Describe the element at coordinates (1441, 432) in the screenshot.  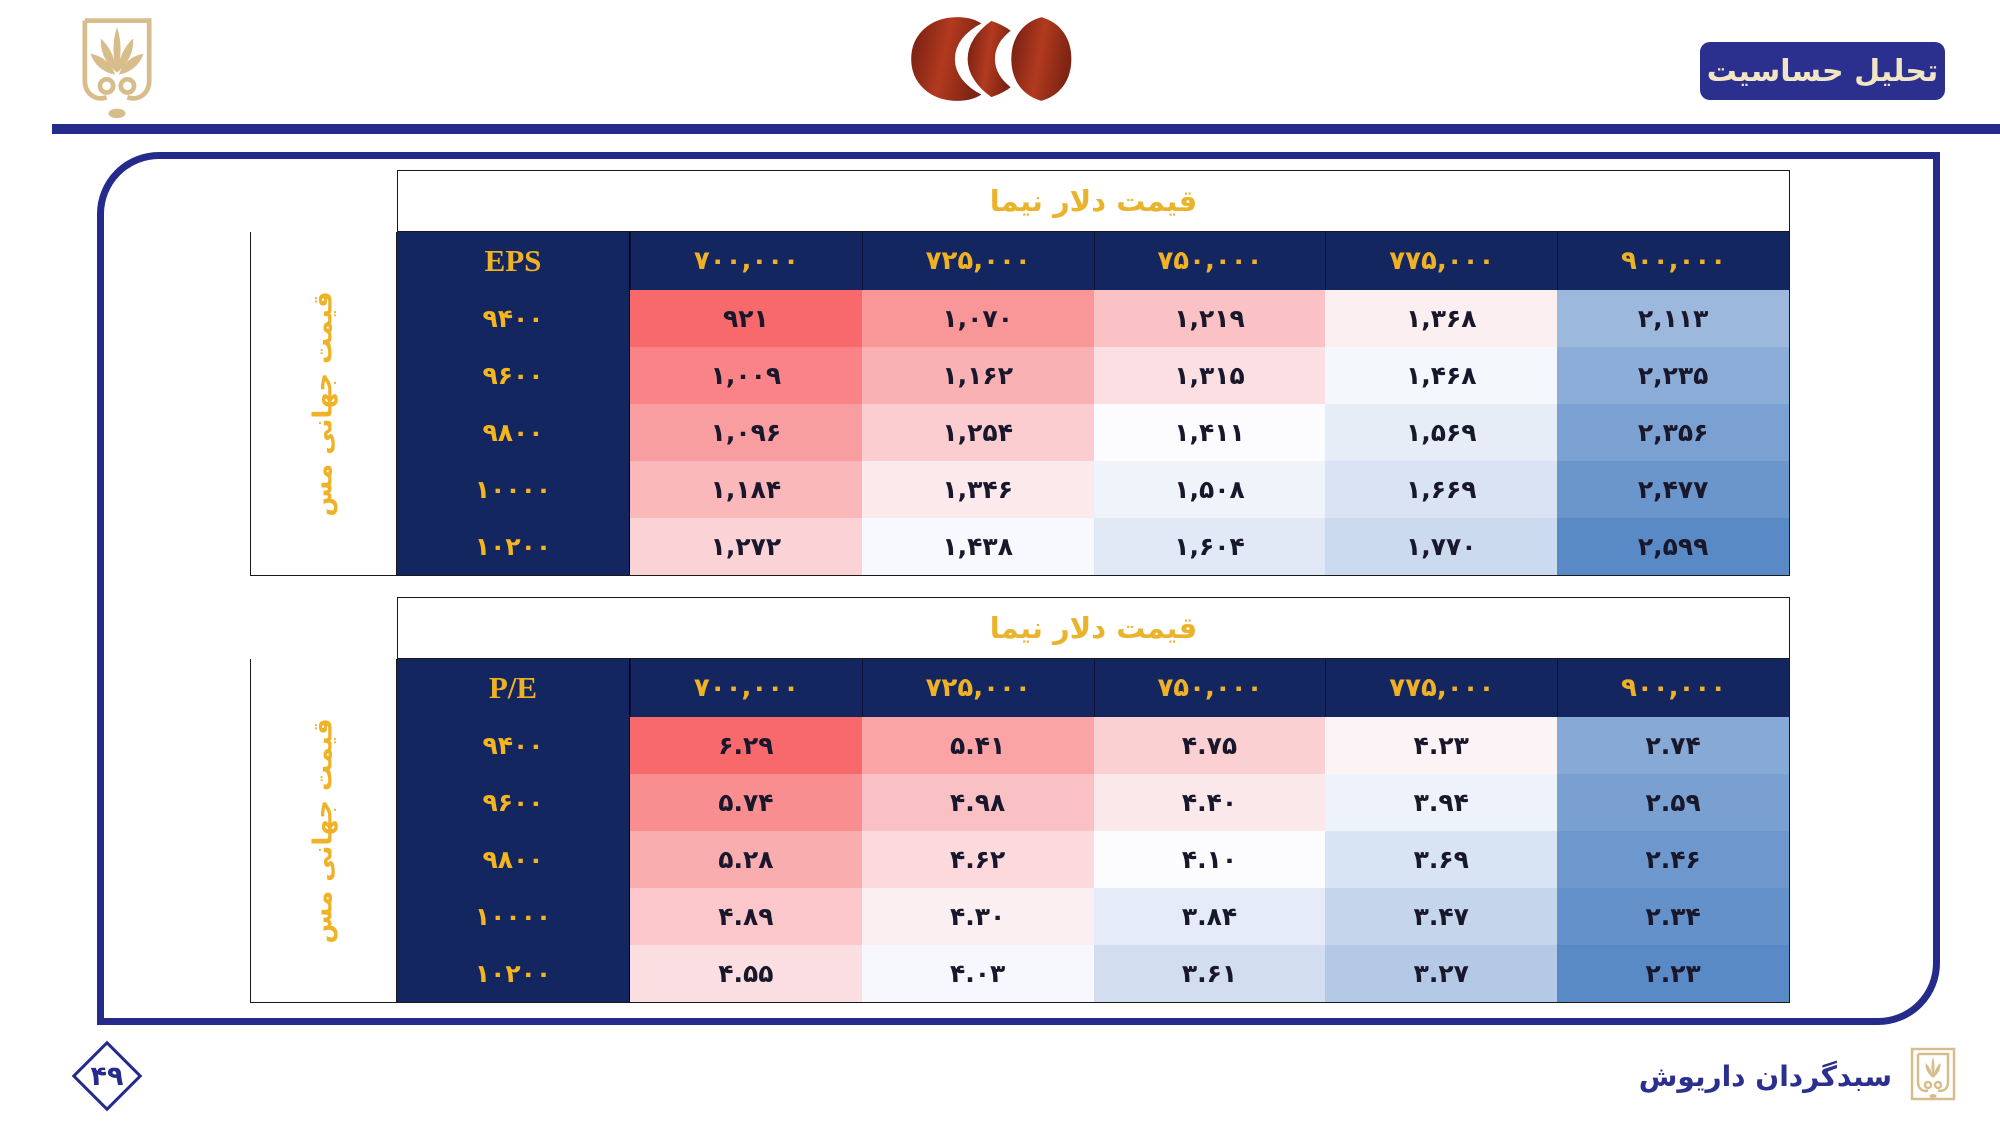
I see `data-cell: ۱,۵۶۹` at that location.